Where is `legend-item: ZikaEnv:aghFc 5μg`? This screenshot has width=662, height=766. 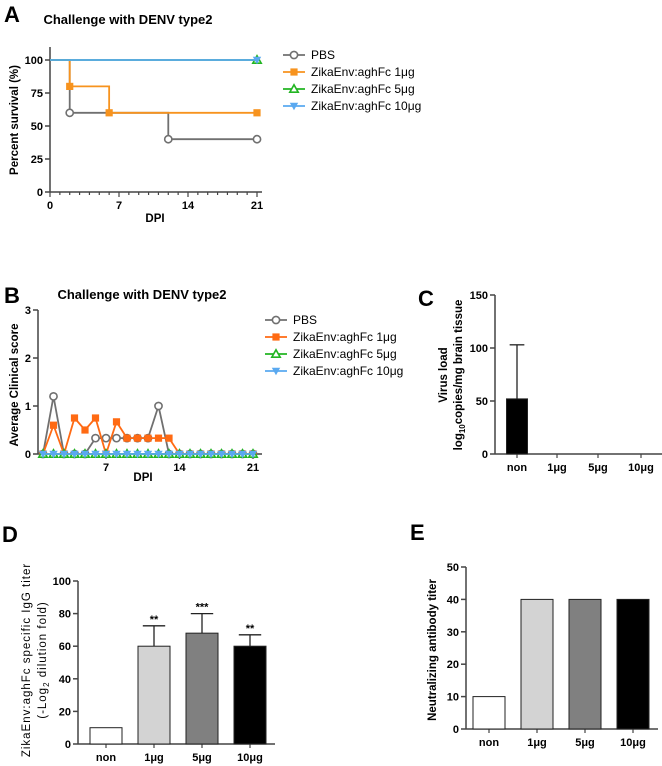 legend-item: ZikaEnv:aghFc 5μg is located at coordinates (331, 354).